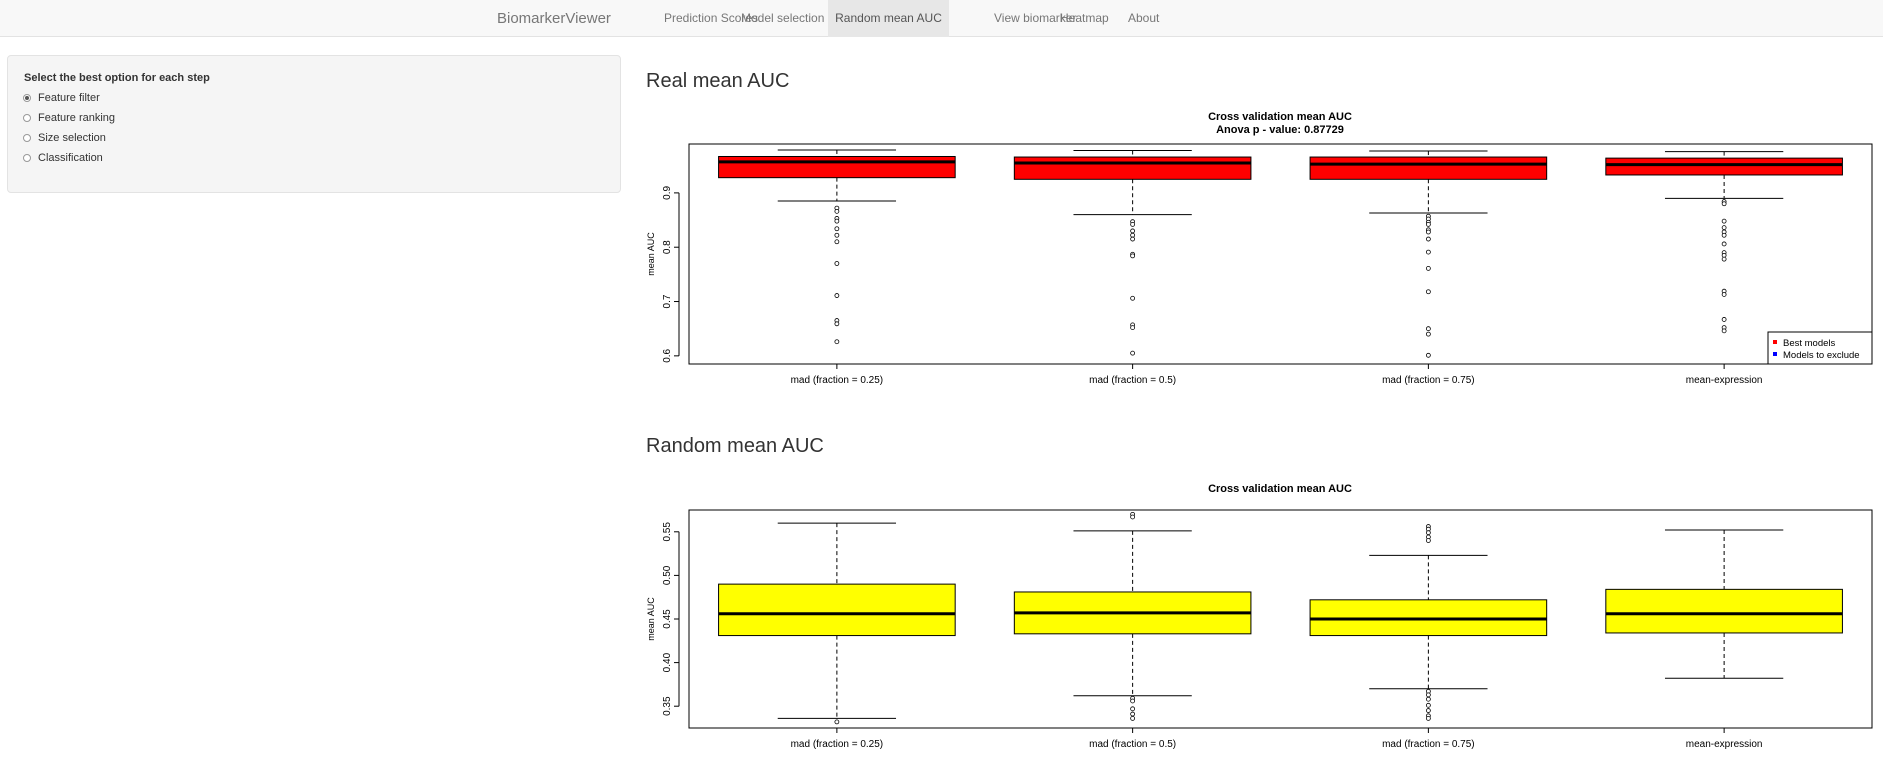  I want to click on radio-label: Size selection, so click(72, 138).